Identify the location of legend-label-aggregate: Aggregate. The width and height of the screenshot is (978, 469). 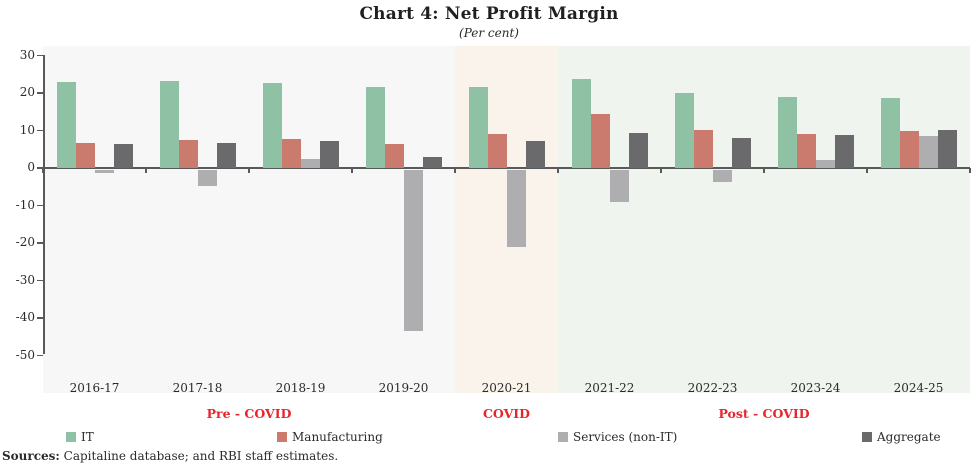
(909, 437).